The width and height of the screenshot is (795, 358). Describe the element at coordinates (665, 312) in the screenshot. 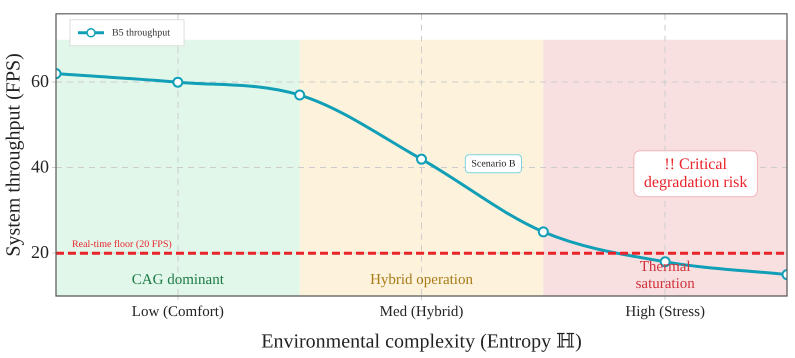

I see `x-tick-label: High (Stress)` at that location.